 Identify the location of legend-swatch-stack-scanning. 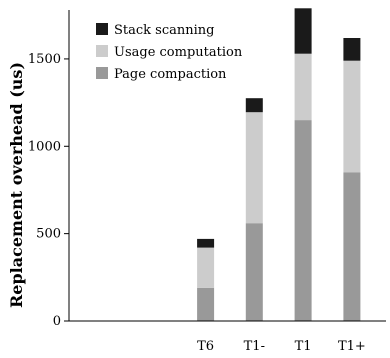
(102, 29).